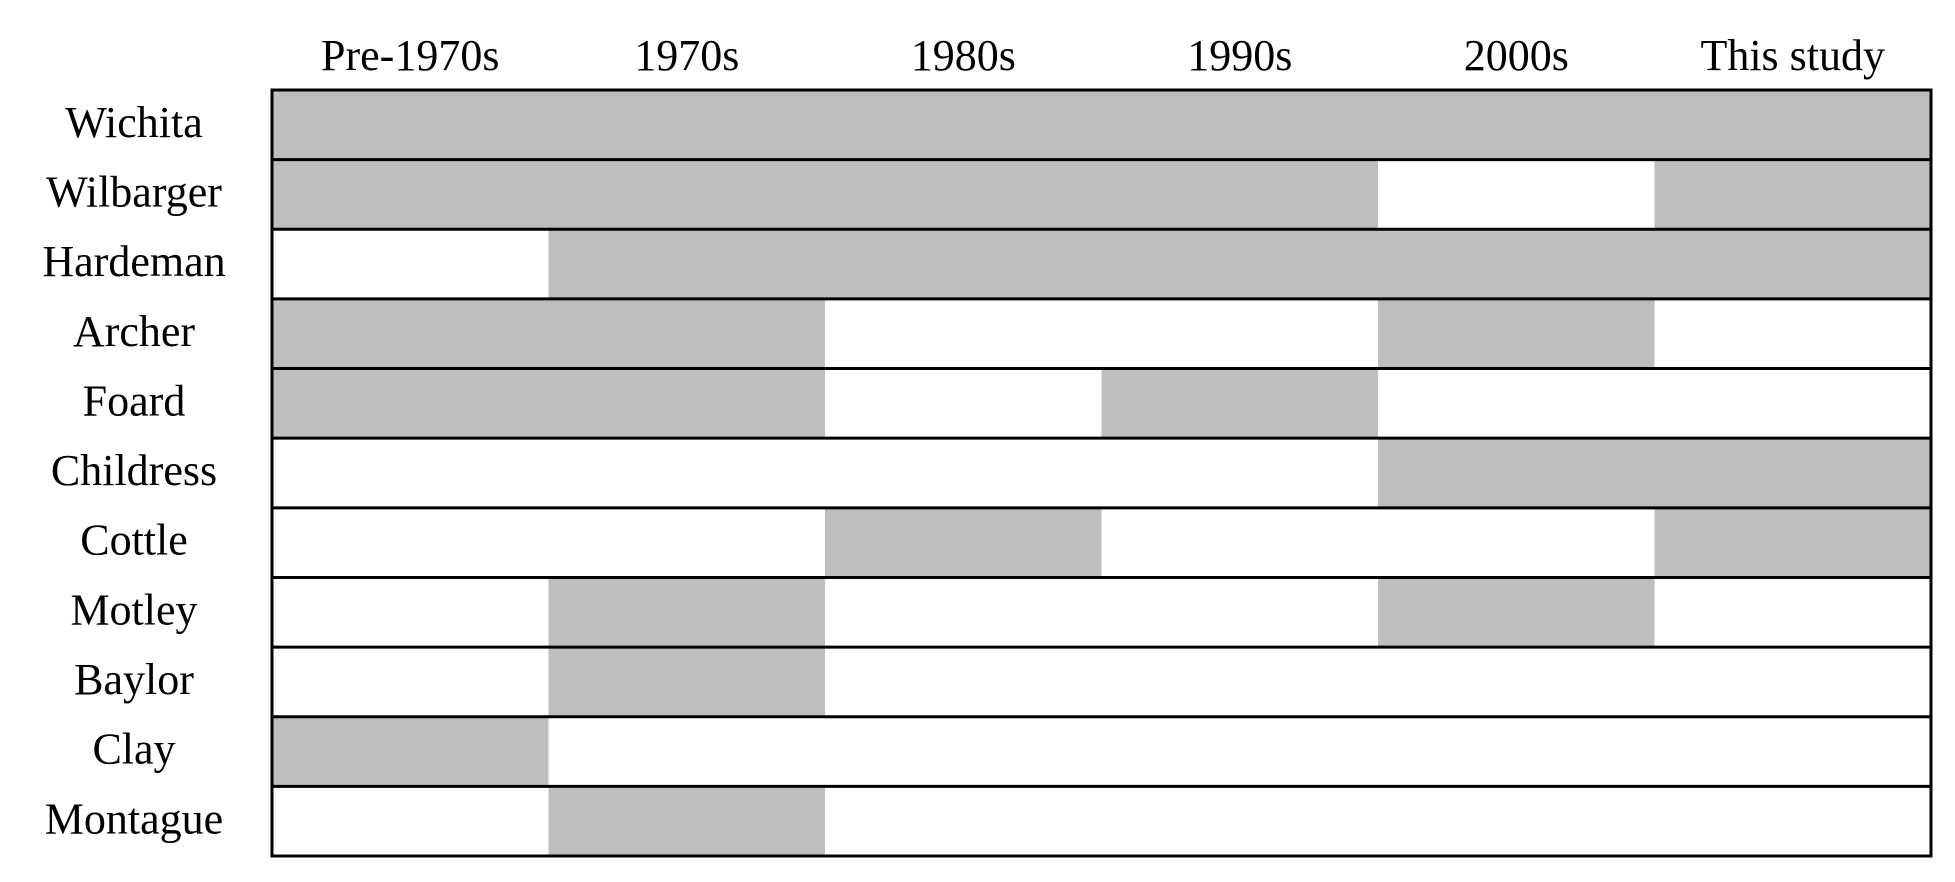  What do you see at coordinates (1792, 55) in the screenshot?
I see `column-header: This study` at bounding box center [1792, 55].